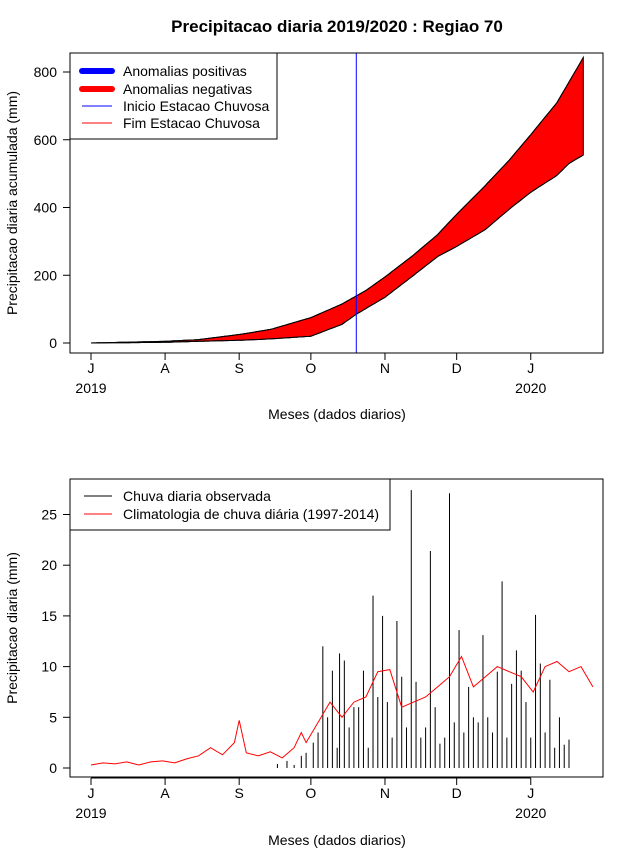 The height and width of the screenshot is (850, 640). I want to click on y-tick-label: 200, so click(46, 275).